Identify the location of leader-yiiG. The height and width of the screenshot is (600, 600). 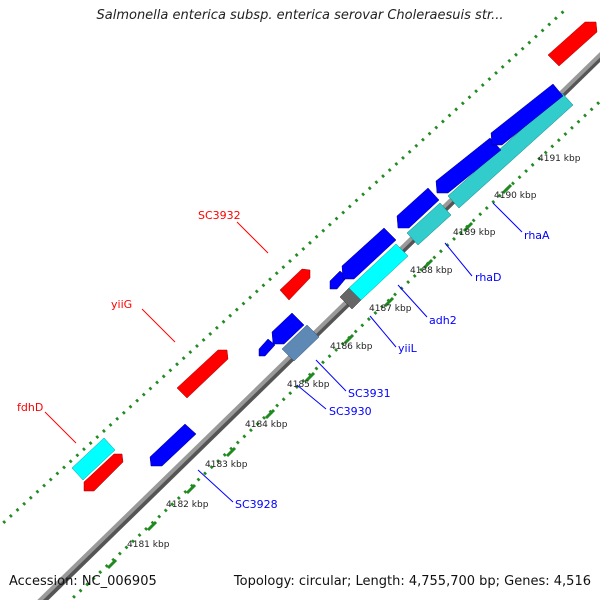
(158, 325).